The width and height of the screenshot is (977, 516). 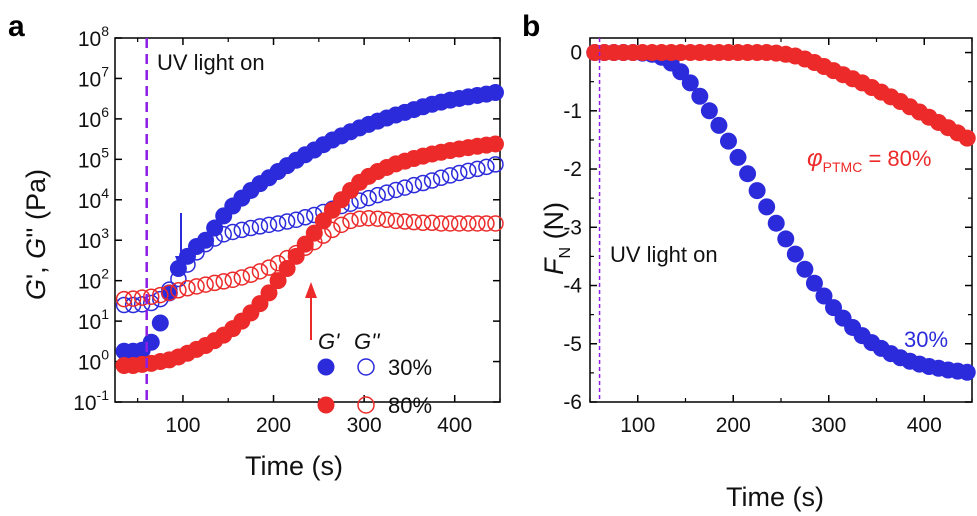 I want to click on panel-a-ytick-label: 10⁸, so click(x=93, y=37).